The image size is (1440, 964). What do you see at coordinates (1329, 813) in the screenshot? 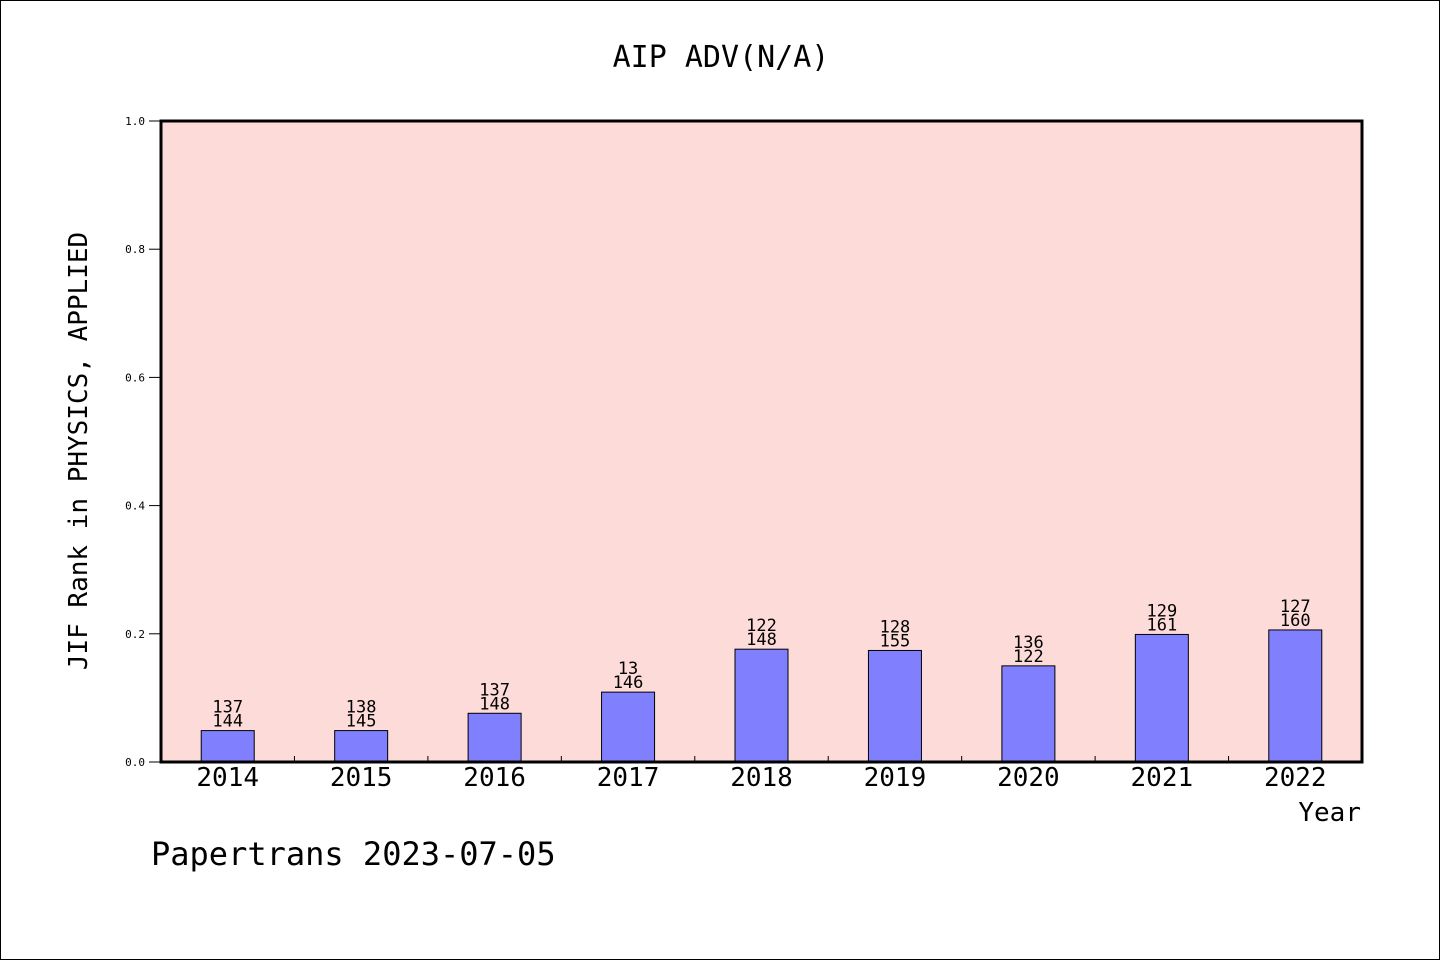
I see `x-axis-label: Year` at bounding box center [1329, 813].